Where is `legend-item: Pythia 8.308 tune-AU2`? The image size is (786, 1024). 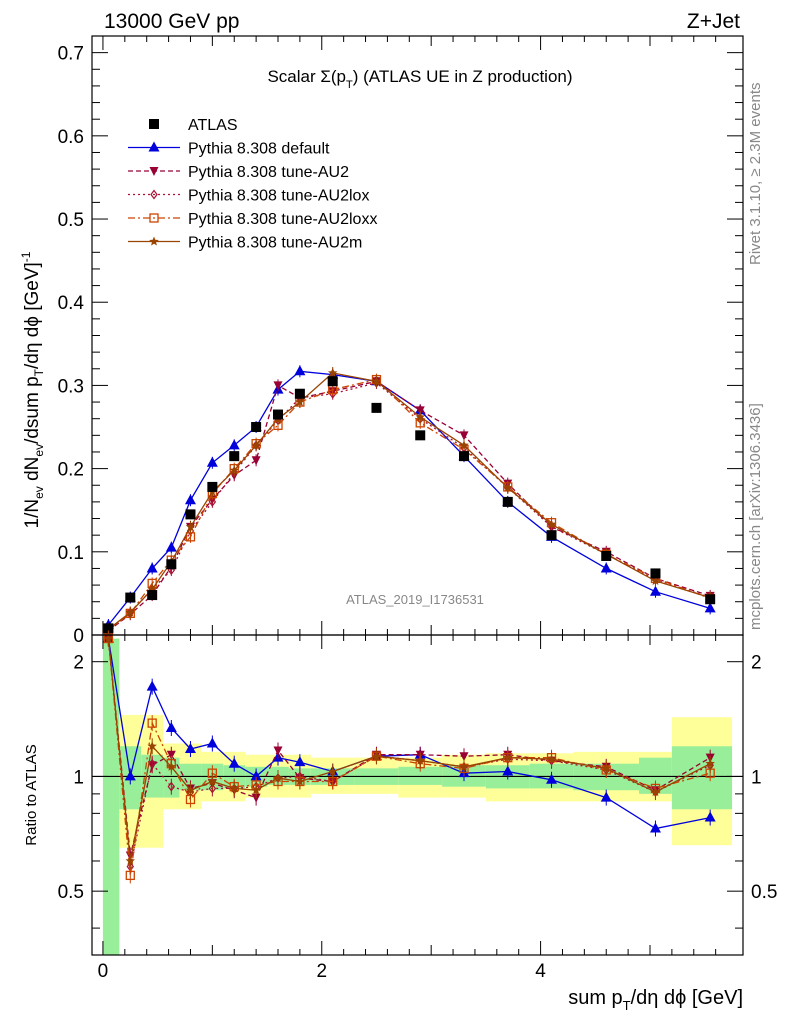 legend-item: Pythia 8.308 tune-AU2 is located at coordinates (238, 172).